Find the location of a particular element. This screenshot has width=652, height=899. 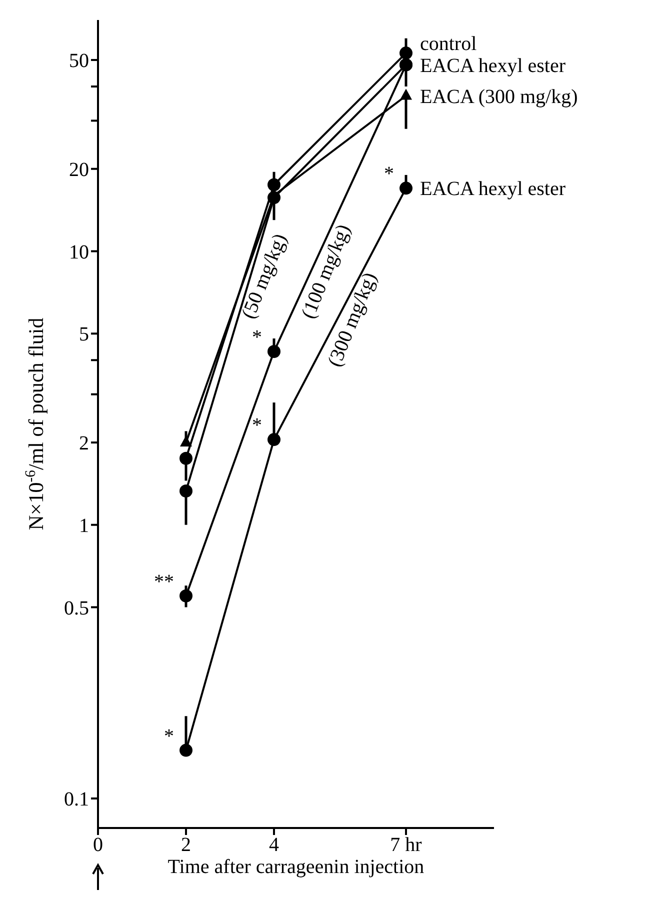

y-tick-label: 0.5 is located at coordinates (76, 608).